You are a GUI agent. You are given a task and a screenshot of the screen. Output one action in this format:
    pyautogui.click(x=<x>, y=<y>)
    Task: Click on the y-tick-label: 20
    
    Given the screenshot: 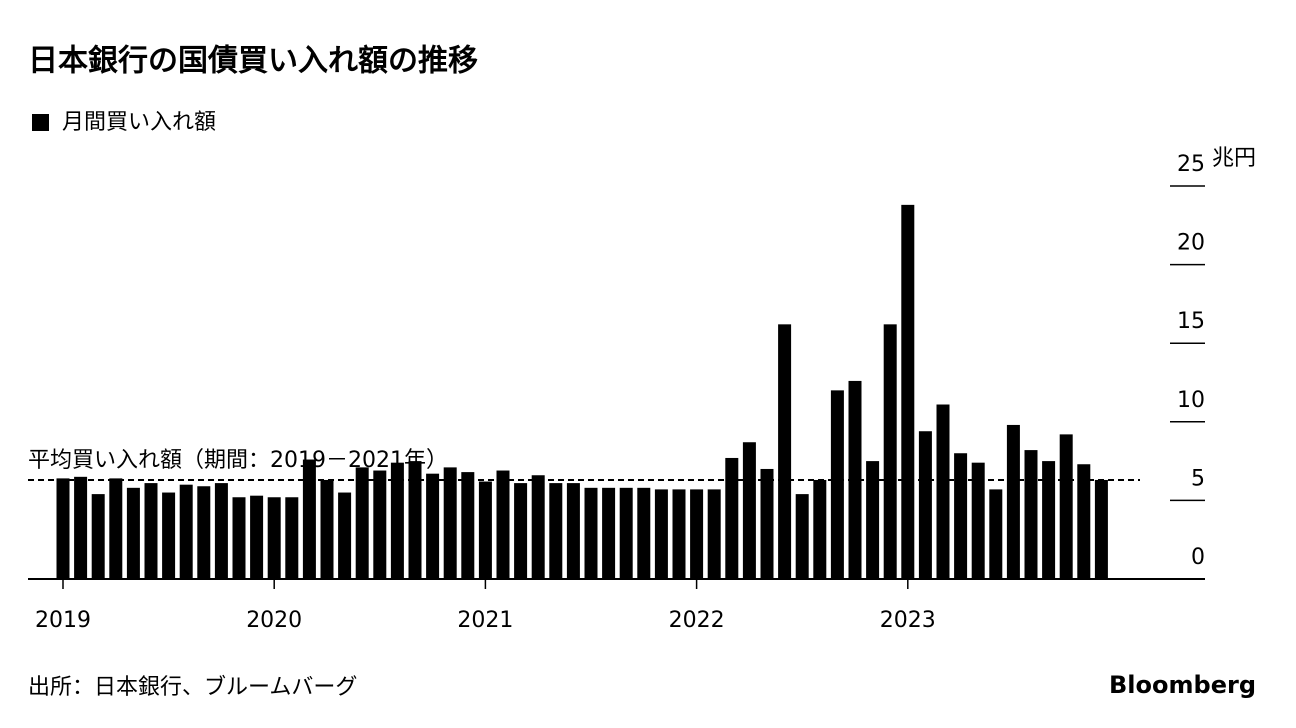 What is the action you would take?
    pyautogui.click(x=1191, y=243)
    